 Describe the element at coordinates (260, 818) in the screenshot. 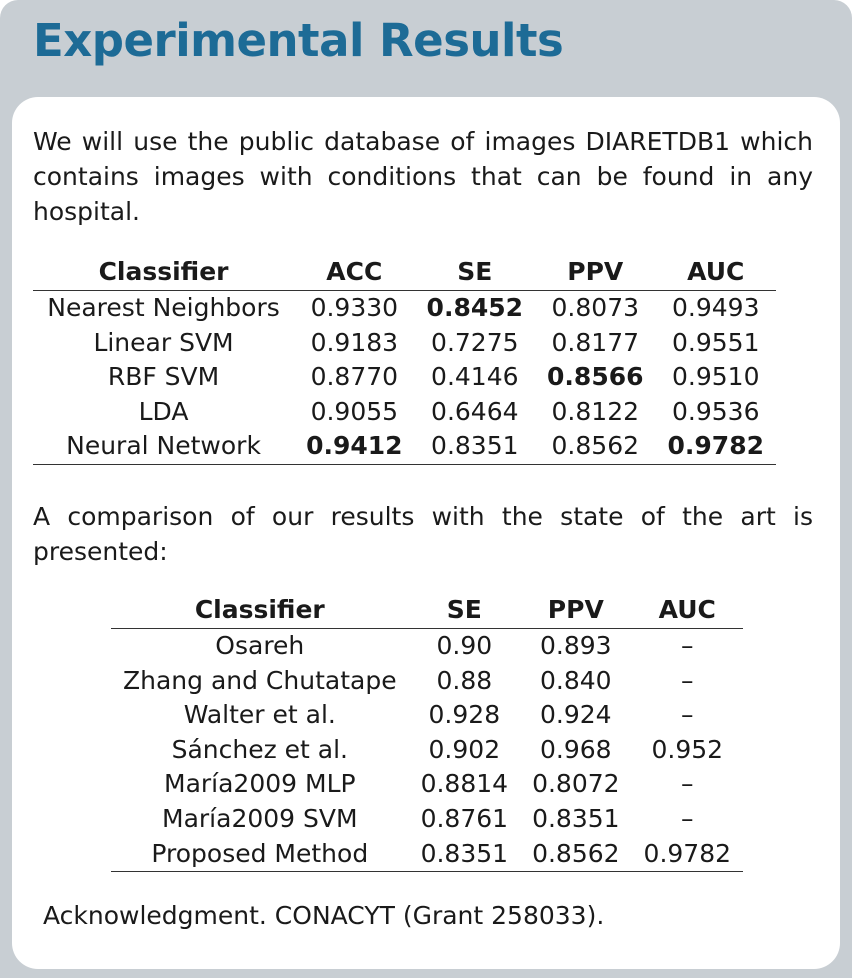

I see `table-cell: María2009 SVM` at that location.